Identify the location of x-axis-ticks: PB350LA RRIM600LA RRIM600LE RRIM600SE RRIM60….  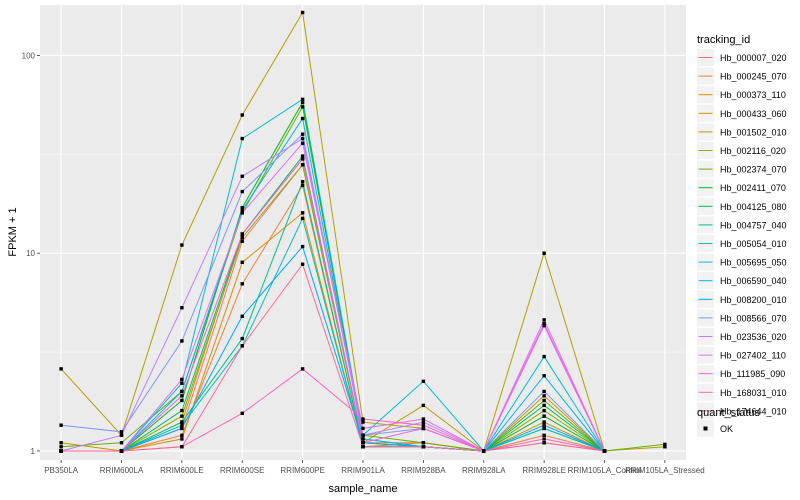
(374, 467).